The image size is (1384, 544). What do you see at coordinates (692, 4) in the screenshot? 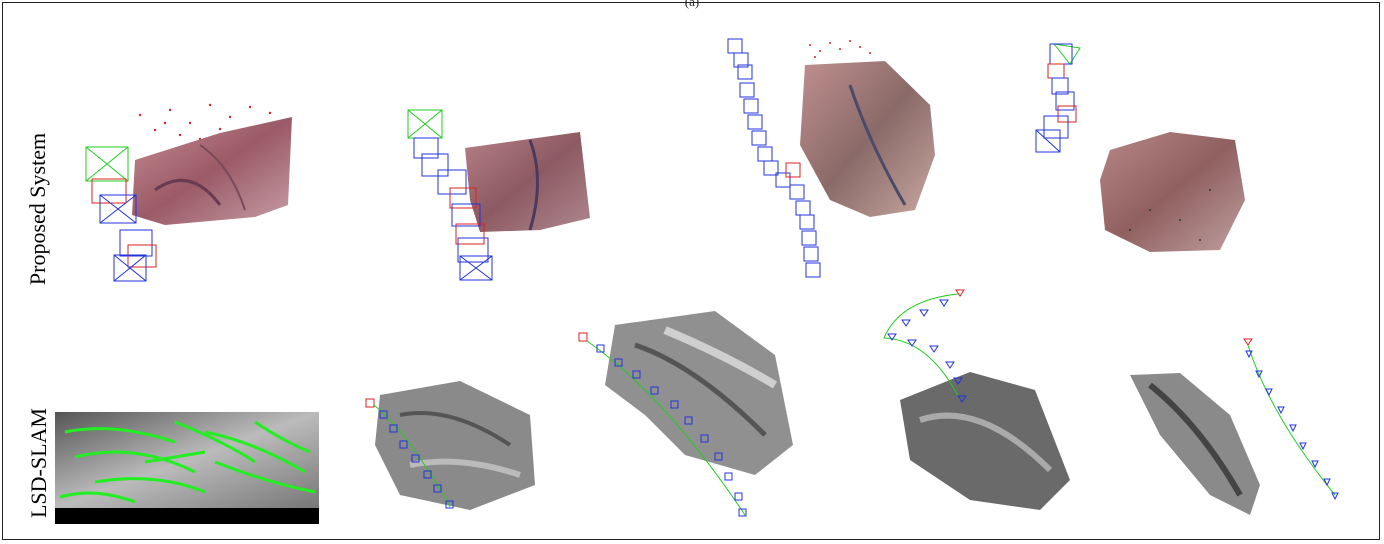
I see `figure-caption: (a)` at bounding box center [692, 4].